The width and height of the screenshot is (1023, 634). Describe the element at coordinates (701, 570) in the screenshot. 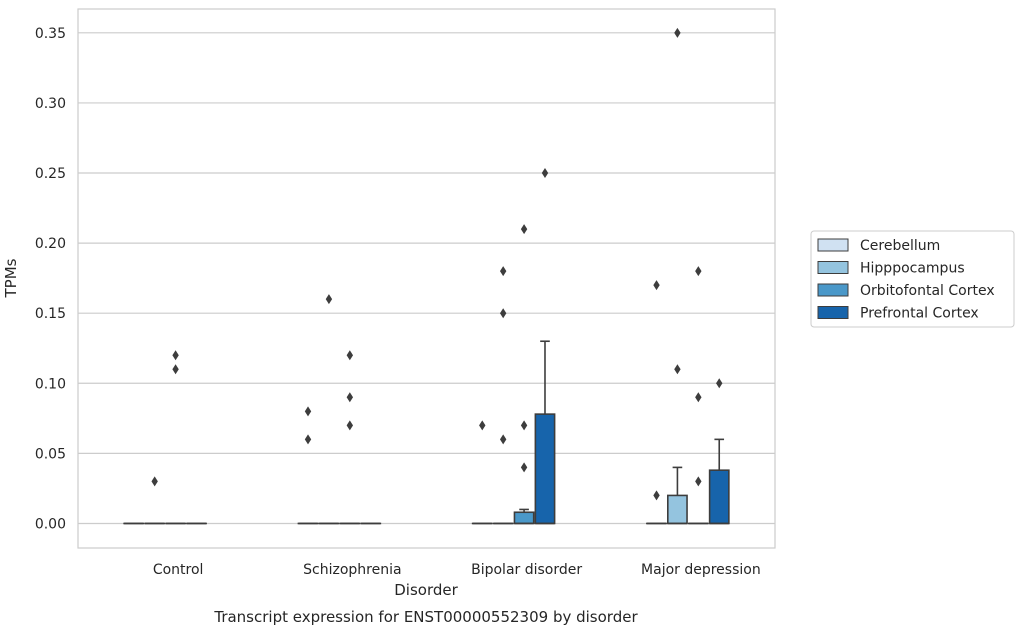

I see `x-tick-label: Major depression` at that location.